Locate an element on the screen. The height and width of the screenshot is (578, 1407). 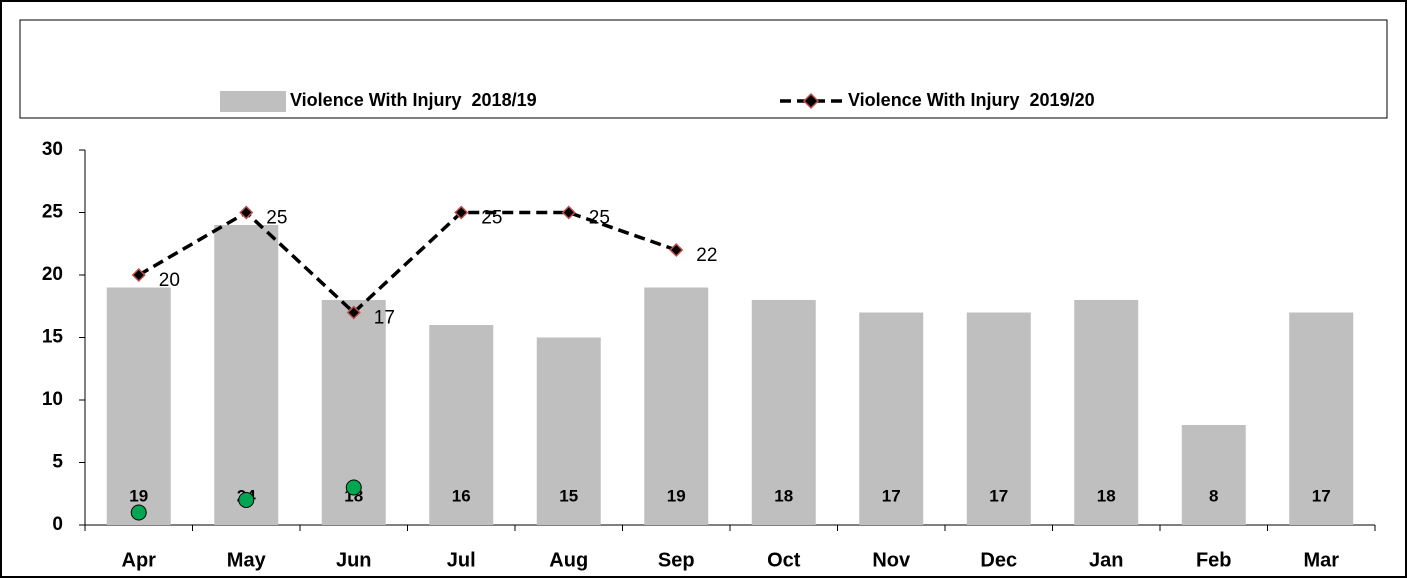
x-tick-label: Jun is located at coordinates (354, 560).